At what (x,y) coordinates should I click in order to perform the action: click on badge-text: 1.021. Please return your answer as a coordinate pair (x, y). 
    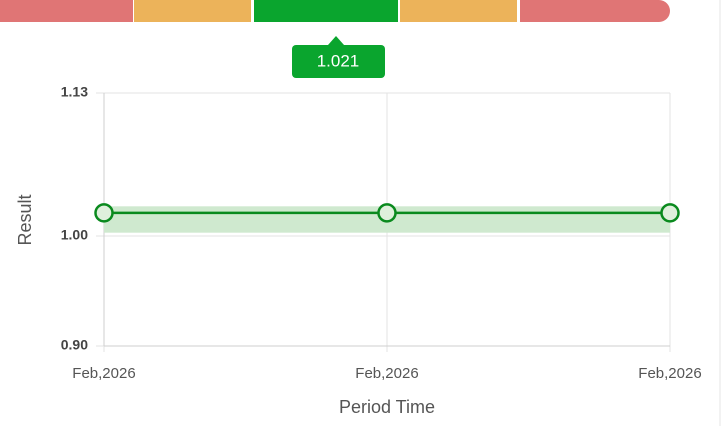
    Looking at the image, I should click on (338, 60).